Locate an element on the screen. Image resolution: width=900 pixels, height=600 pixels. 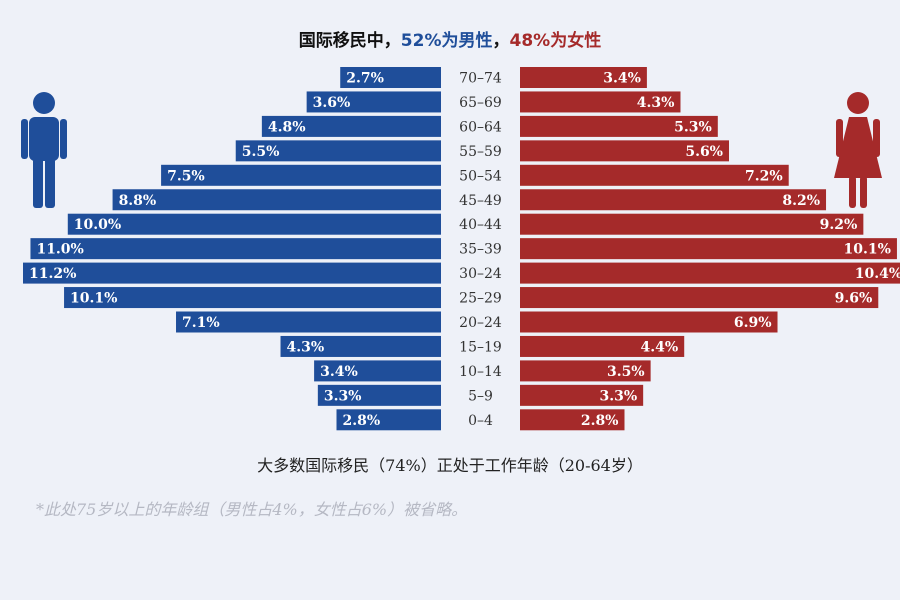
male-bar-label-13: 3.3% is located at coordinates (343, 396).